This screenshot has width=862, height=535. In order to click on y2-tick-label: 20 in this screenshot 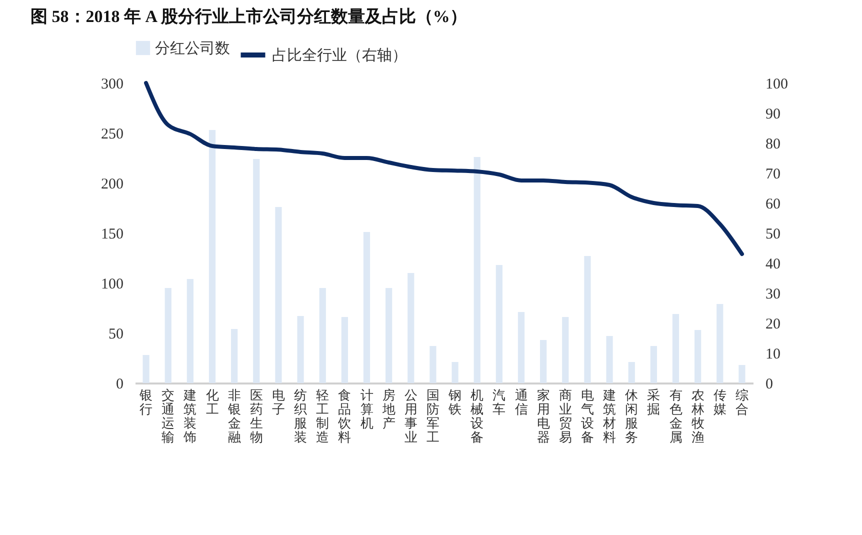, I will do `click(773, 324)`.